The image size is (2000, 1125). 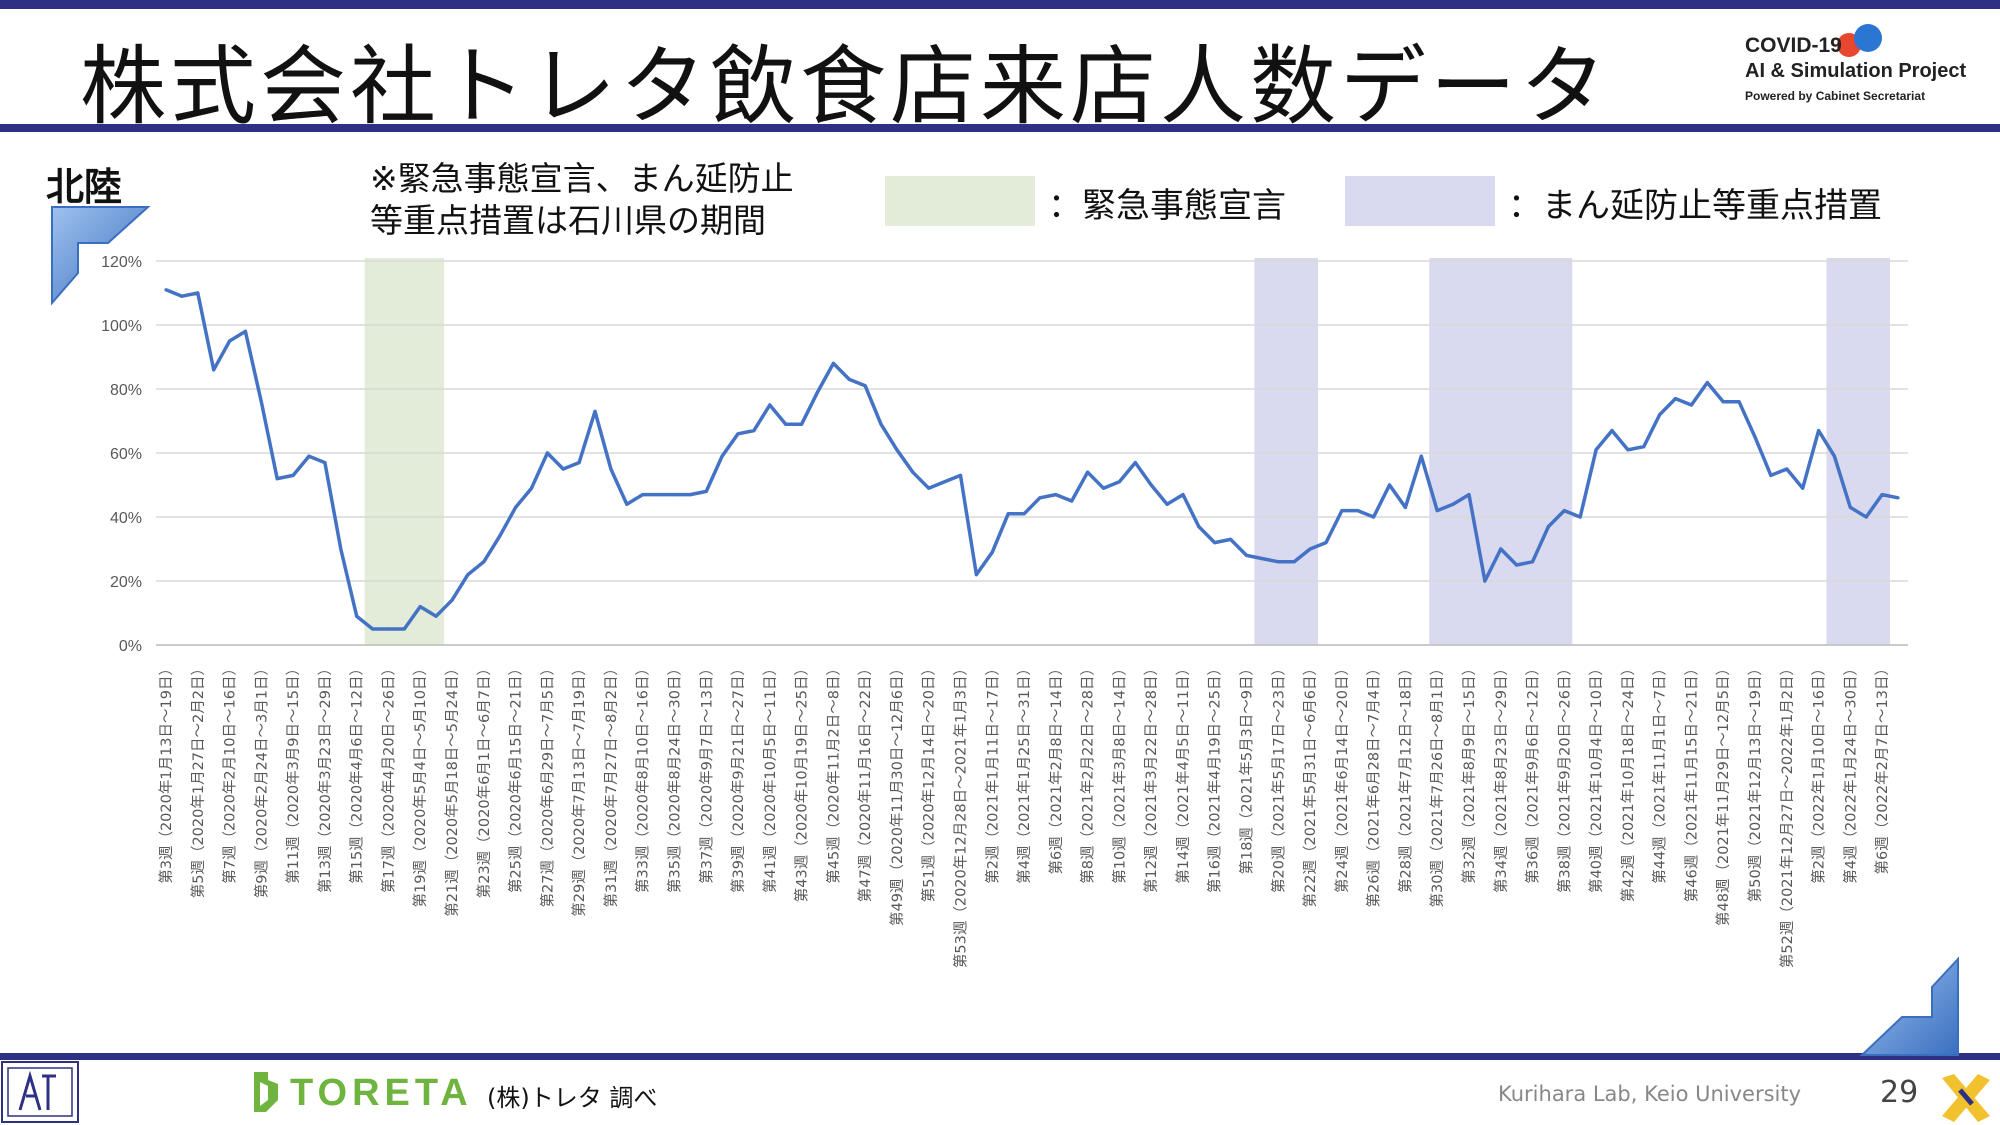 I want to click on page-number: 29, so click(x=1899, y=1092).